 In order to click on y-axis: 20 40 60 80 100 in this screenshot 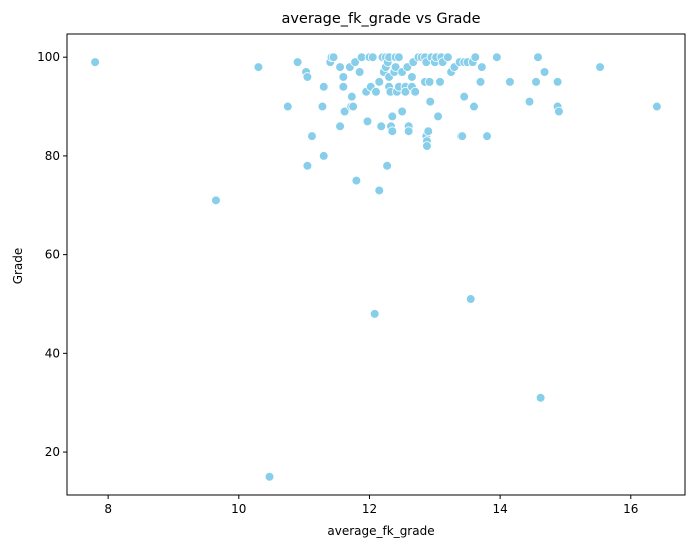, I will do `click(52, 254)`.